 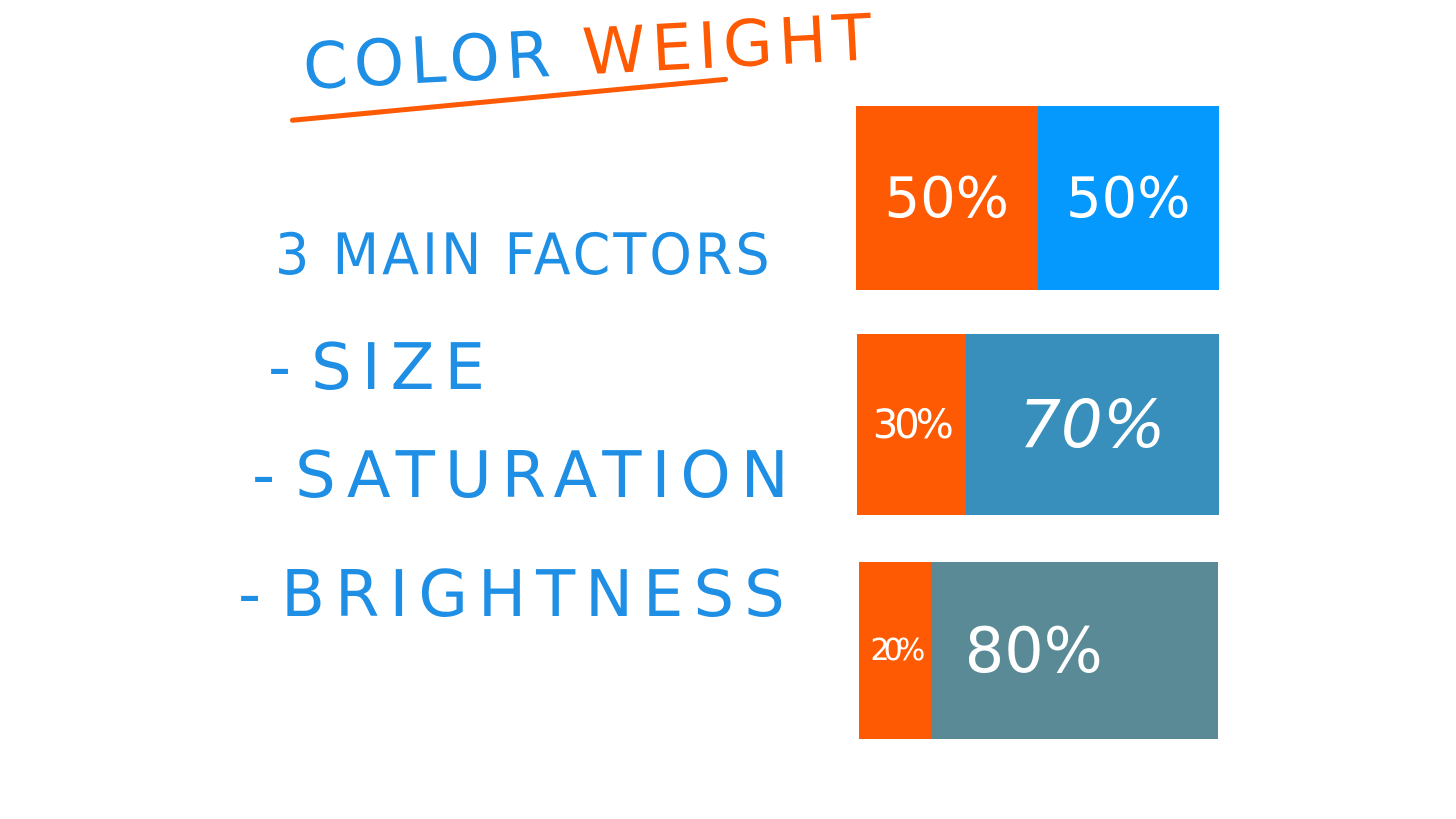 I want to click on title-word-weight: WEIGHT, so click(x=730, y=45).